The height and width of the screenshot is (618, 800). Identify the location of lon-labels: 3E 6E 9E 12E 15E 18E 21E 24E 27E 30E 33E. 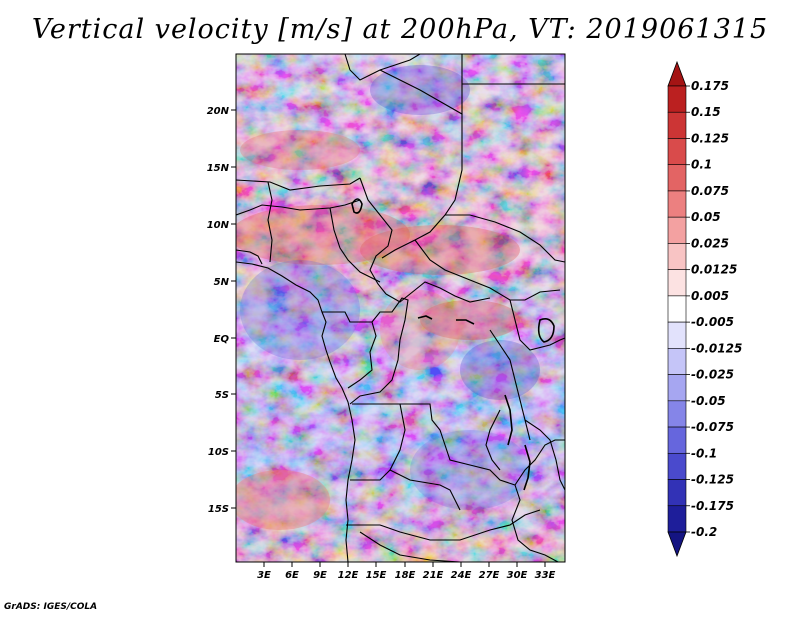
(406, 575).